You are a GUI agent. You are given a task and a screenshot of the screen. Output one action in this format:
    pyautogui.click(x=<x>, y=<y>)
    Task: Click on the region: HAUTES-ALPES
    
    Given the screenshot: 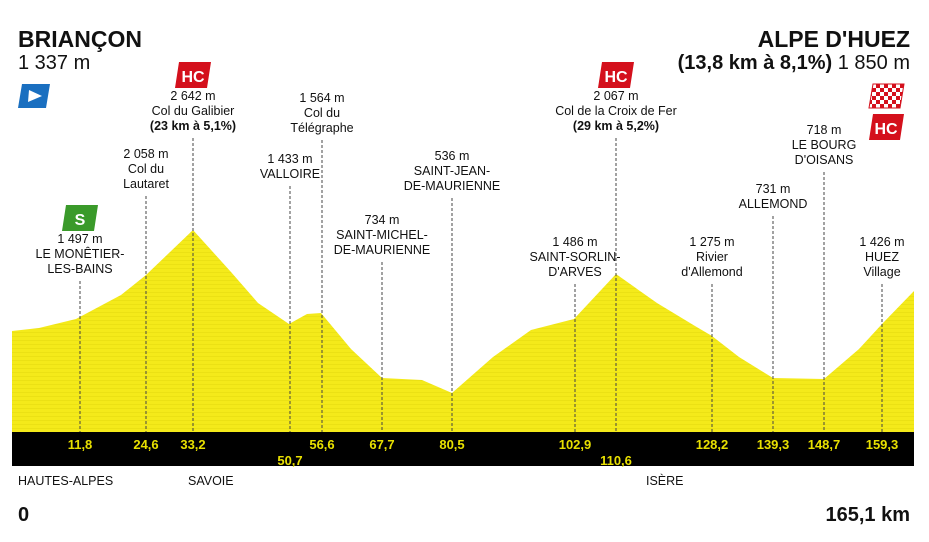 What is the action you would take?
    pyautogui.click(x=65, y=481)
    